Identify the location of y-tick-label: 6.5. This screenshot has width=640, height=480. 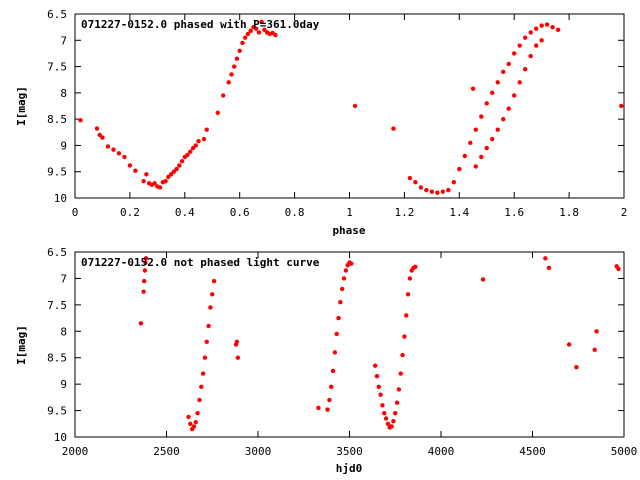
(57, 252).